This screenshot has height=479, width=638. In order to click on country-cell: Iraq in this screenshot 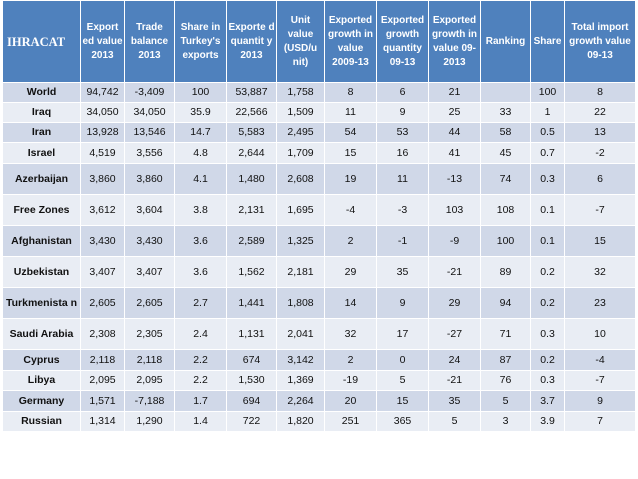, I will do `click(41, 112)`.